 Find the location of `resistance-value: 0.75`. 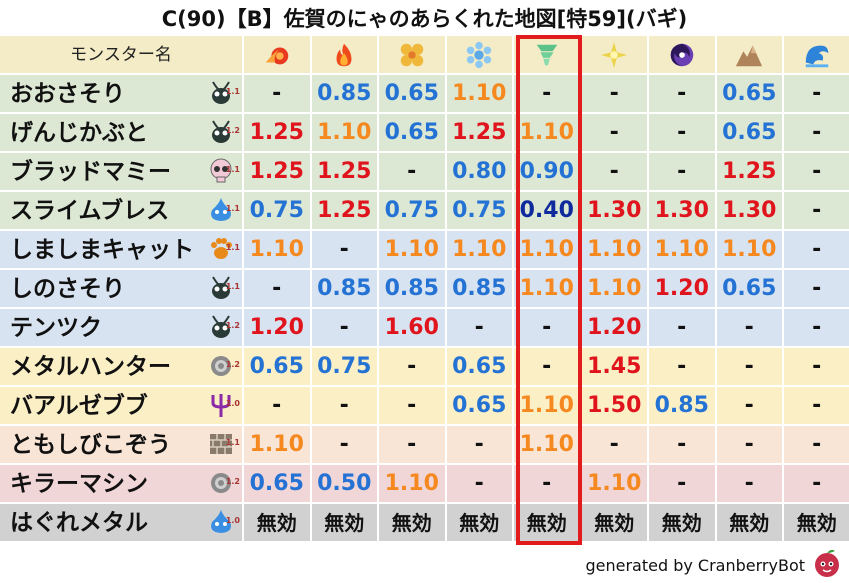

resistance-value: 0.75 is located at coordinates (345, 367).